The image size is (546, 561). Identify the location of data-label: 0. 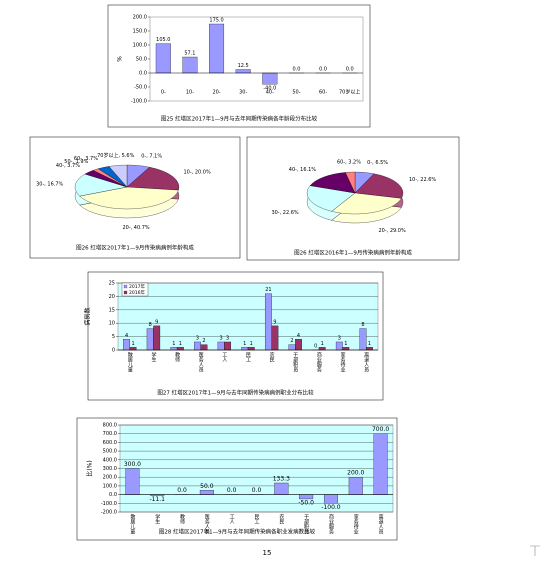
(315, 347).